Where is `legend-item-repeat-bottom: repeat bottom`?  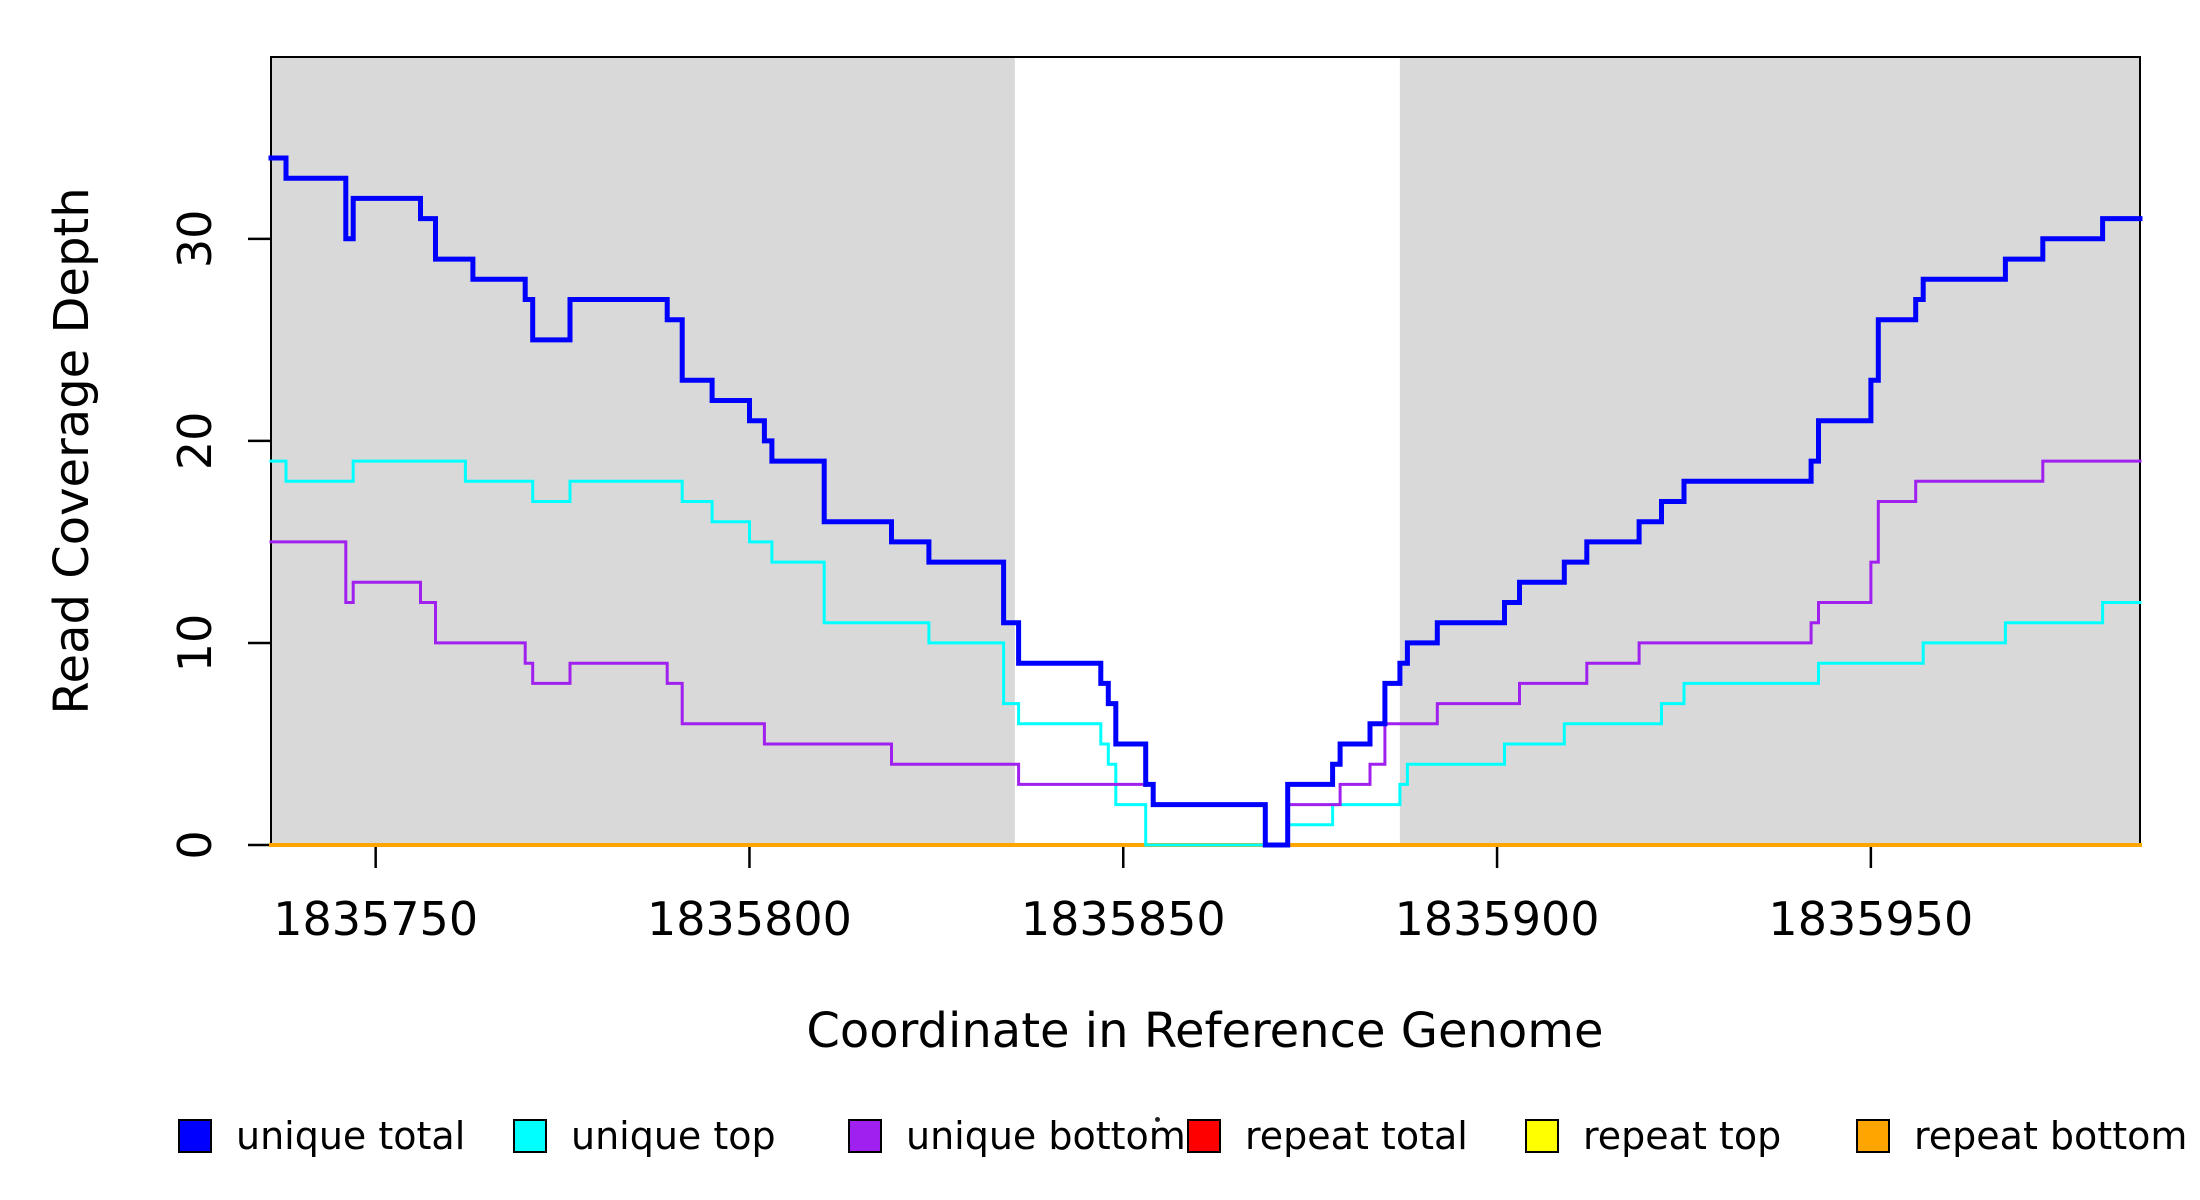 legend-item-repeat-bottom: repeat bottom is located at coordinates (2021, 1136).